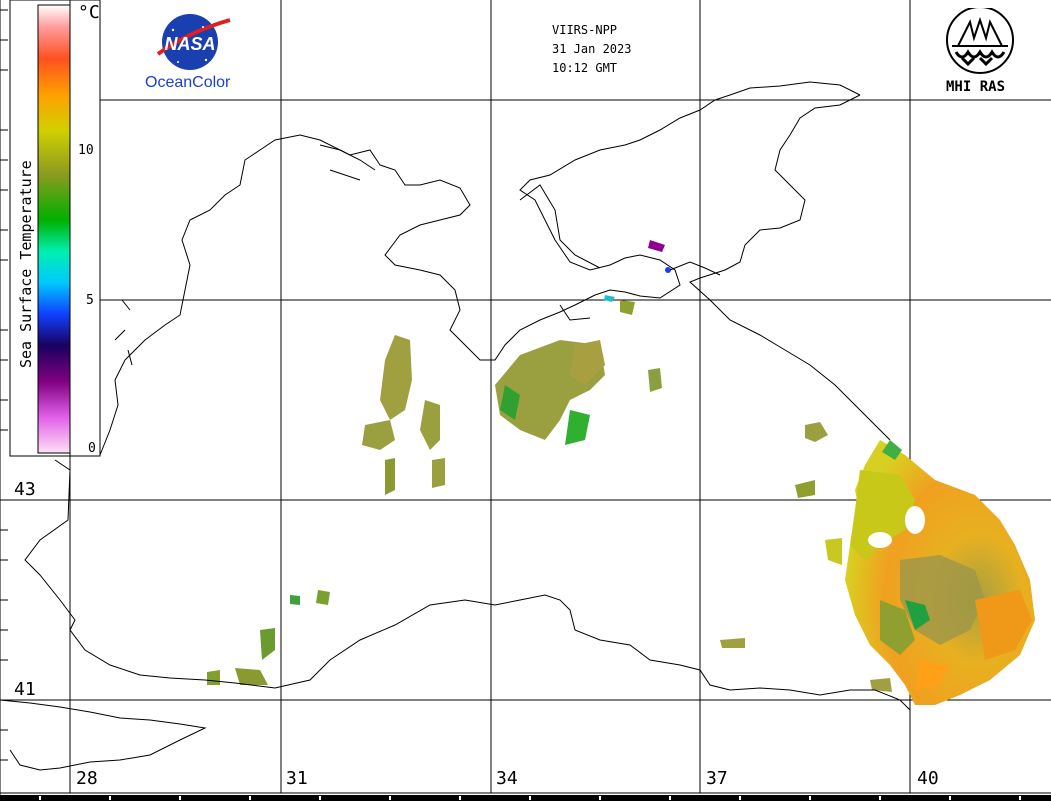  I want to click on mhi-ras-logo: MHI RAS, so click(982, 53).